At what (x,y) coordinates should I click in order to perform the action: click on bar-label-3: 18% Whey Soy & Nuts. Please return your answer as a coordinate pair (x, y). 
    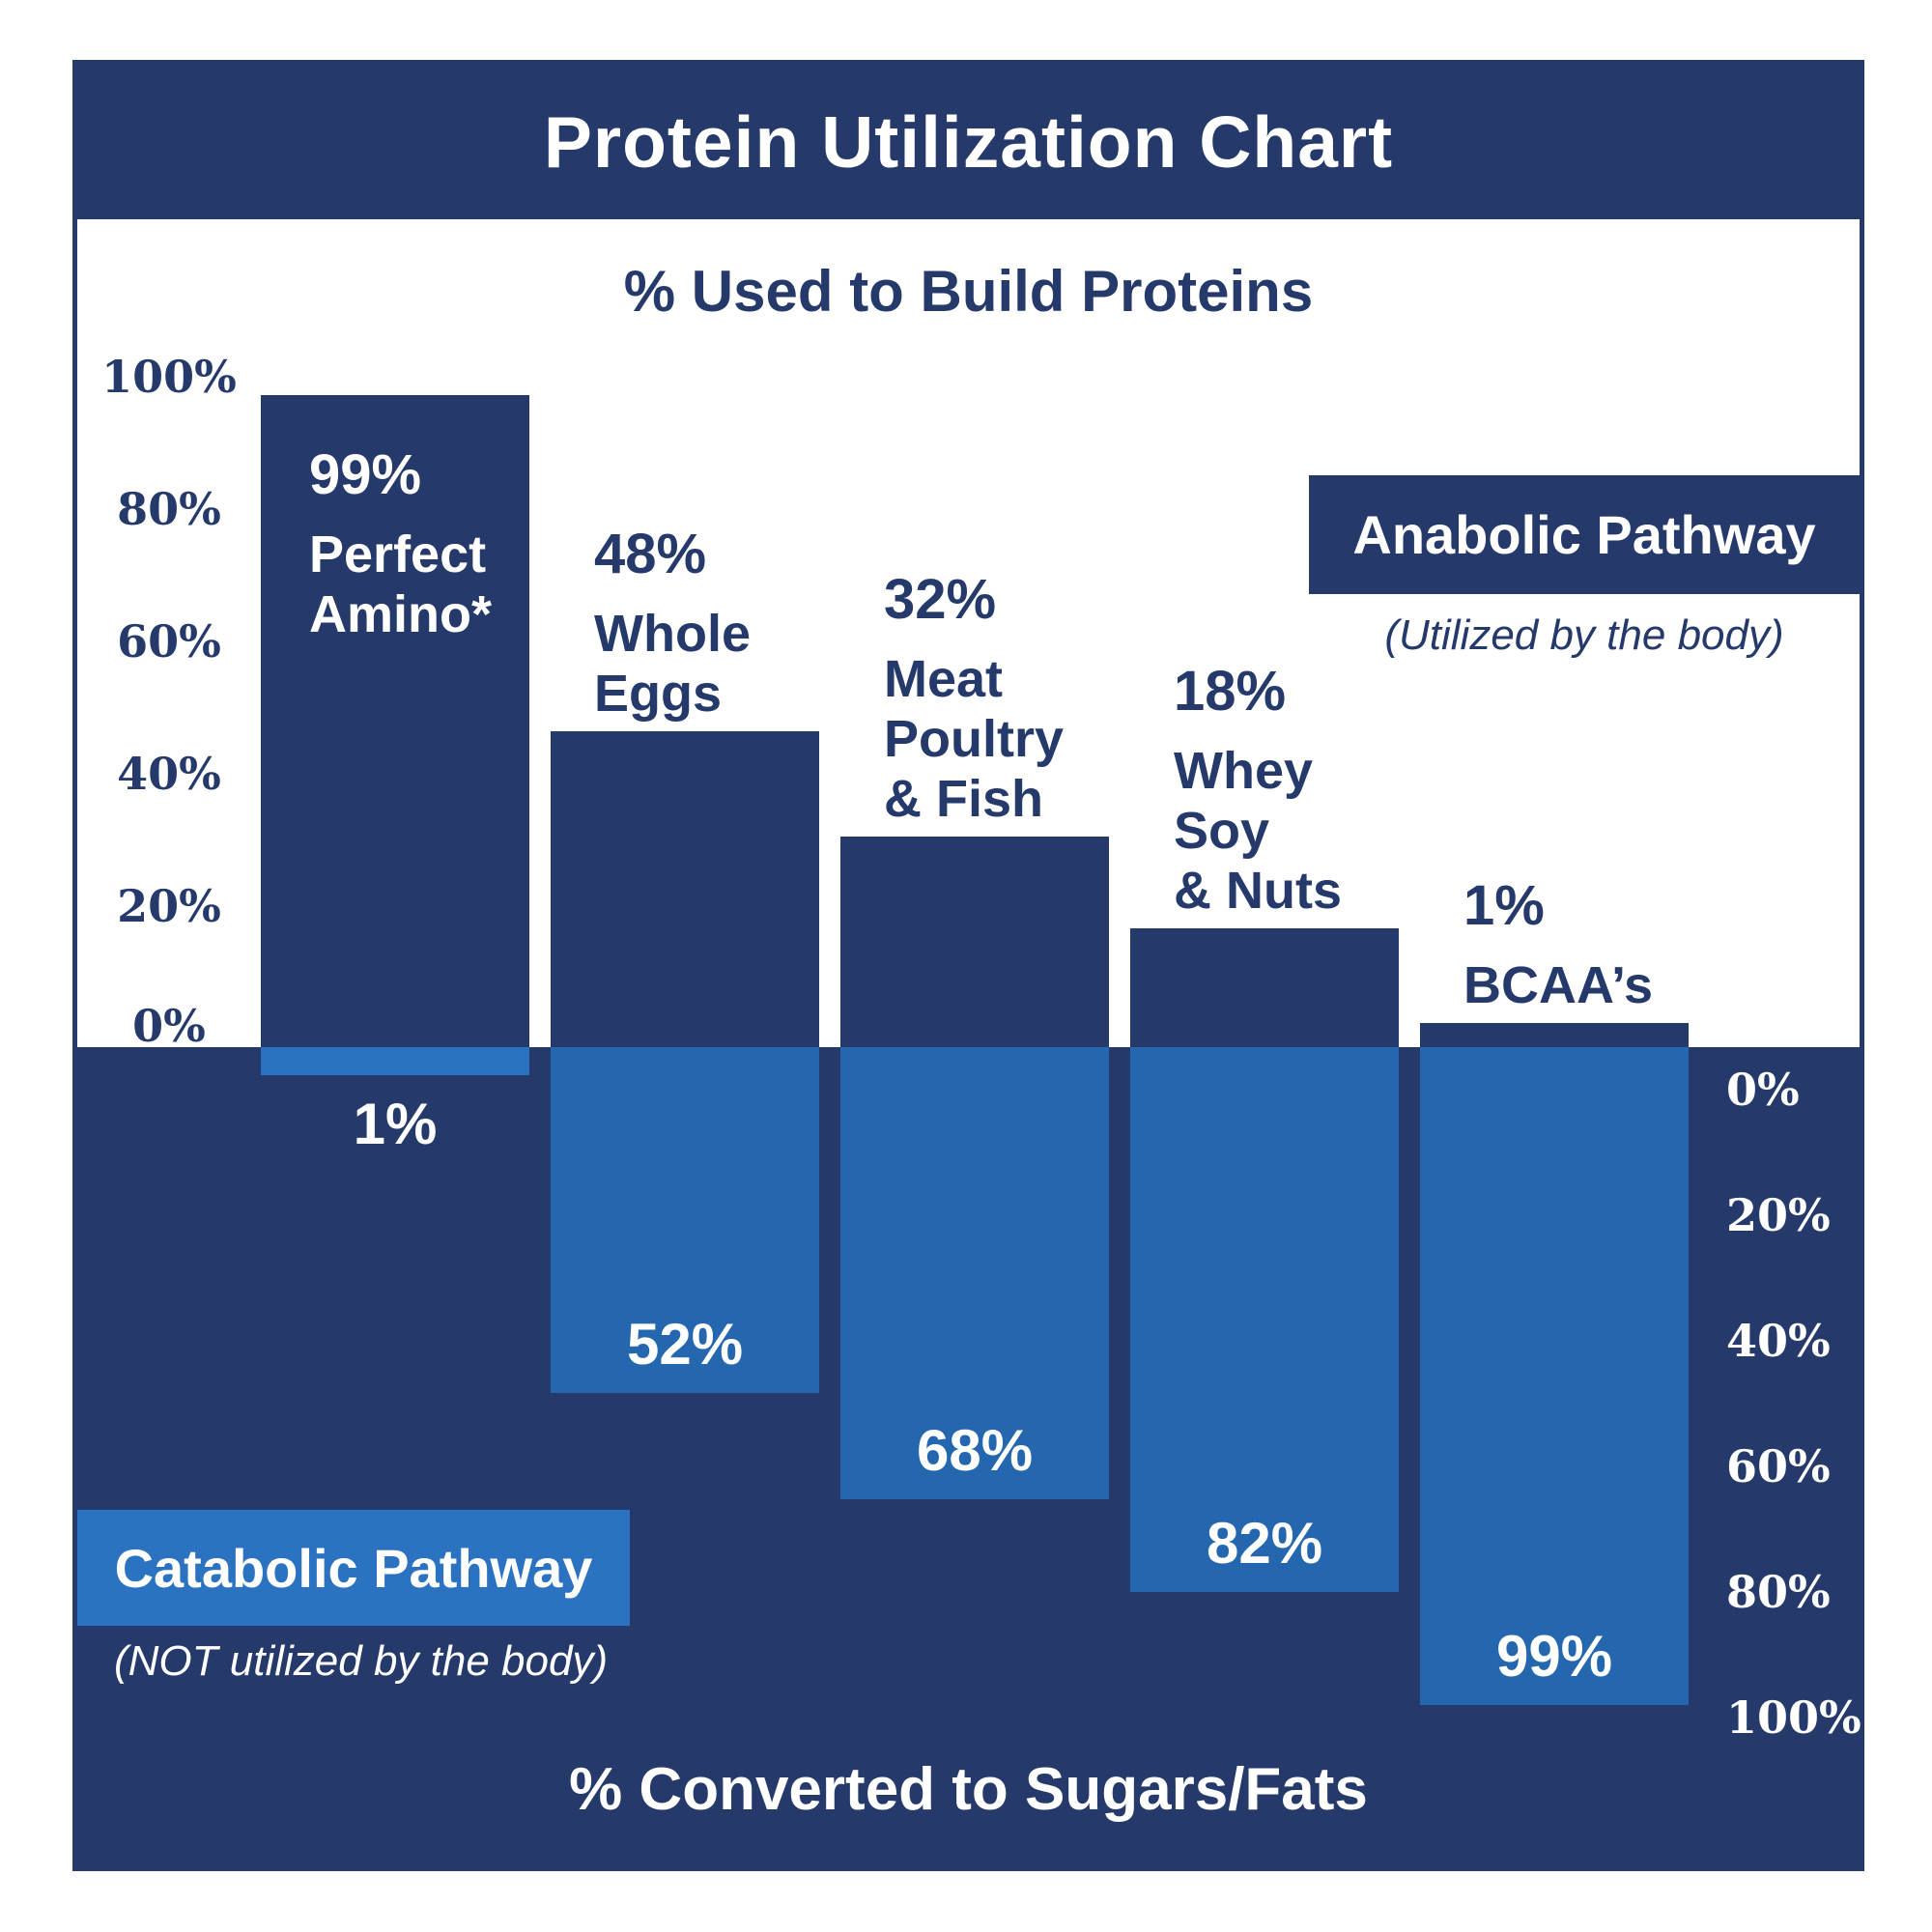
    Looking at the image, I should click on (1258, 791).